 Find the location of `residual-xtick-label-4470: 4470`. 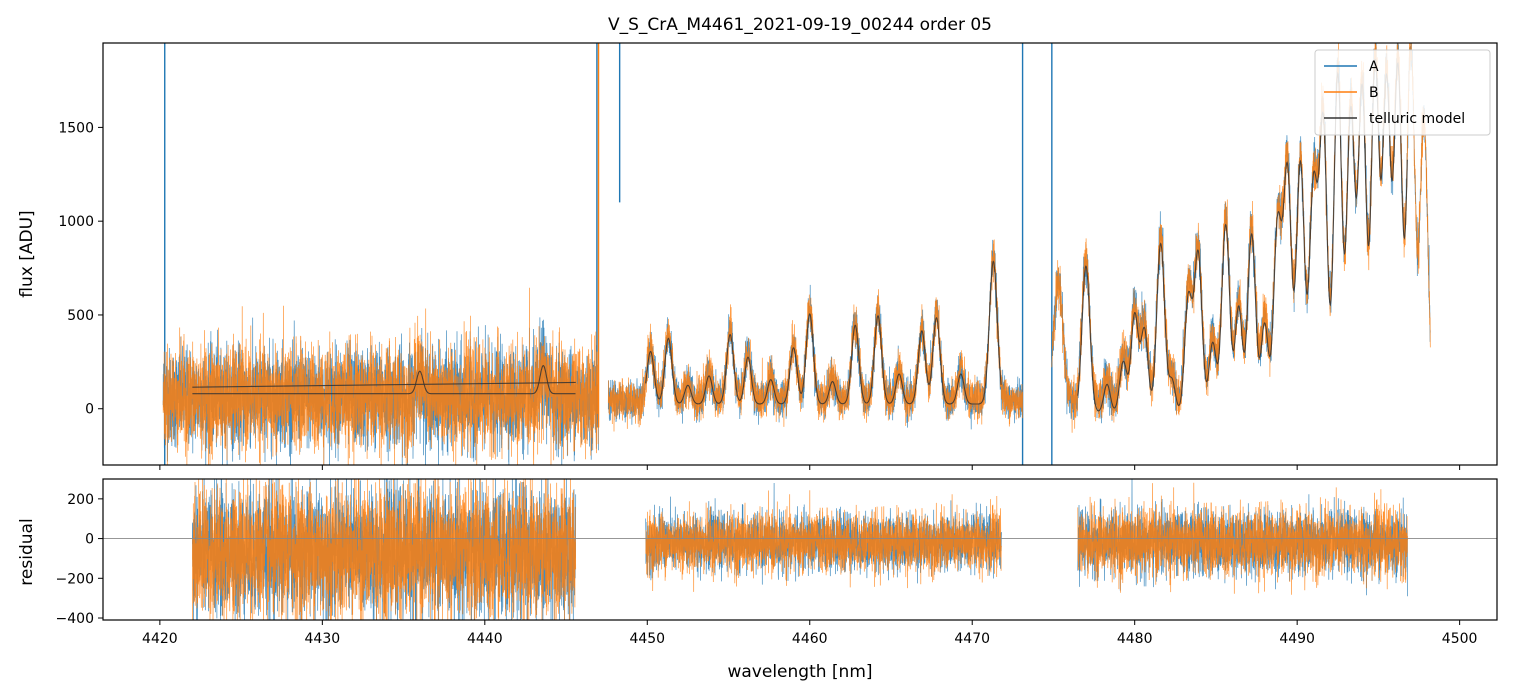

residual-xtick-label-4470: 4470 is located at coordinates (972, 639).